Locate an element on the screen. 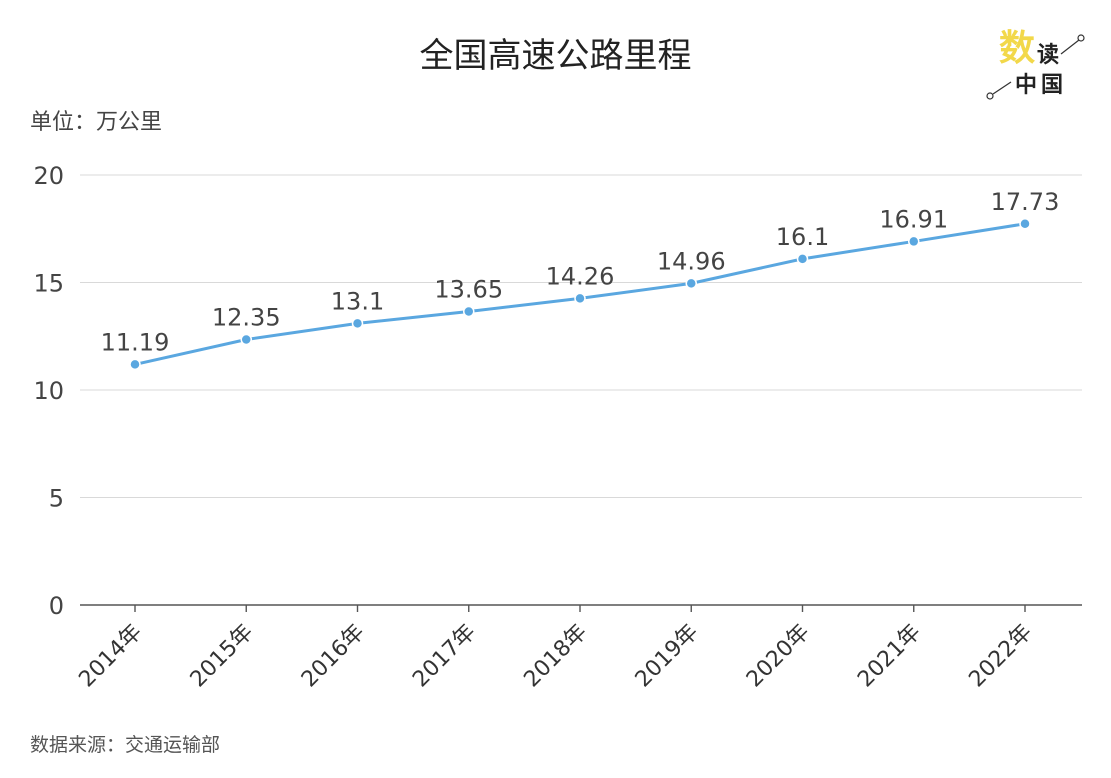 Image resolution: width=1111 pixels, height=778 pixels. data-label: 14.26 is located at coordinates (580, 276).